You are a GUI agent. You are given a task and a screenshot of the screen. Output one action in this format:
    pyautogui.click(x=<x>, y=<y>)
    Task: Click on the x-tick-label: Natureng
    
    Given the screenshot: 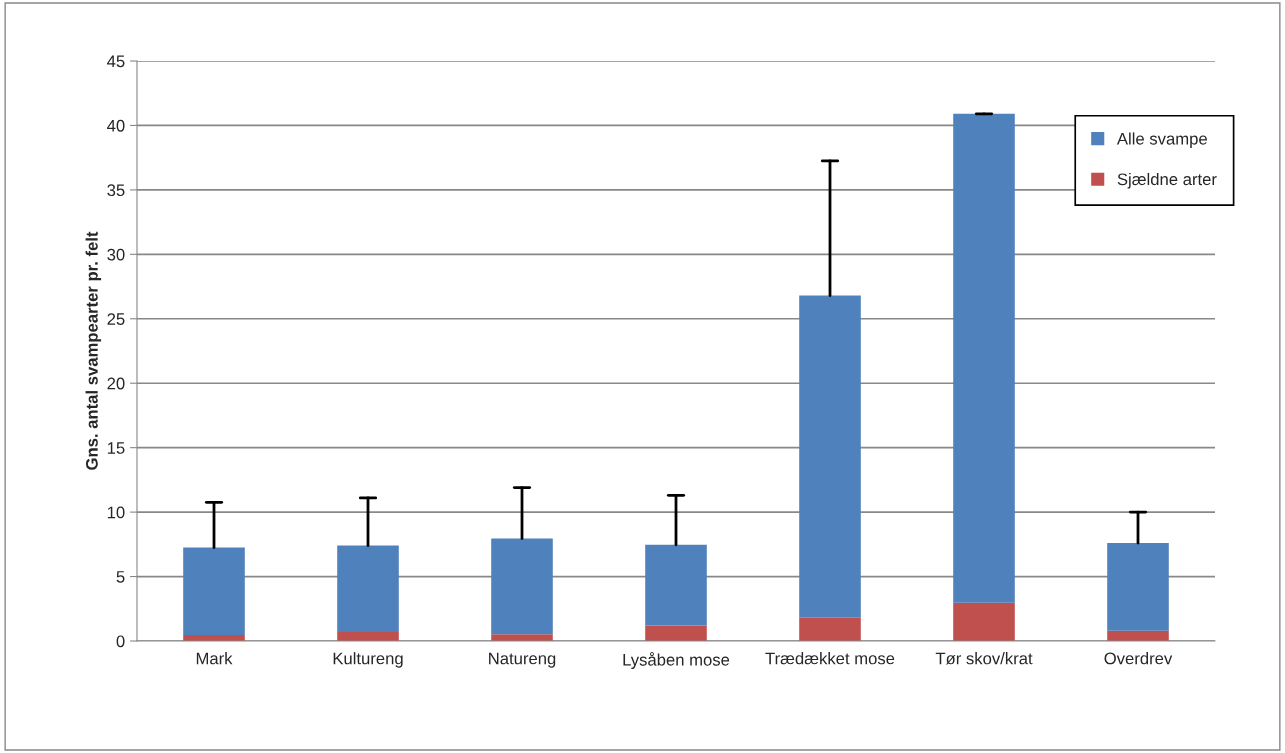 What is the action you would take?
    pyautogui.click(x=522, y=660)
    